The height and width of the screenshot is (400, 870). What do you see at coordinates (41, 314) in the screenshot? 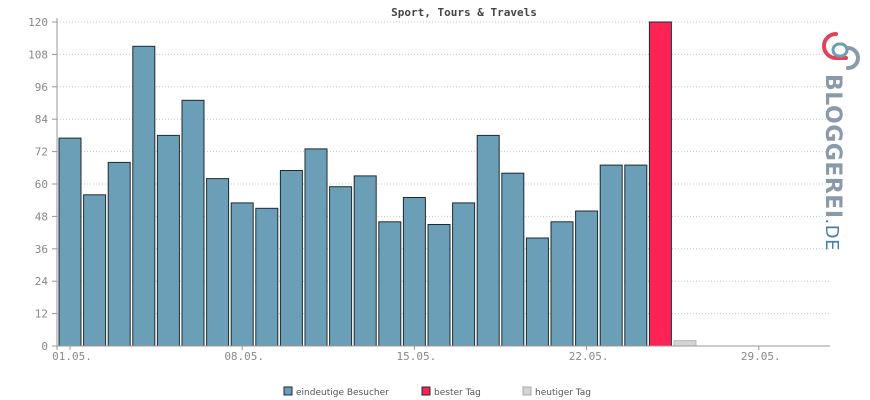
I see `y-tick-label: 12` at bounding box center [41, 314].